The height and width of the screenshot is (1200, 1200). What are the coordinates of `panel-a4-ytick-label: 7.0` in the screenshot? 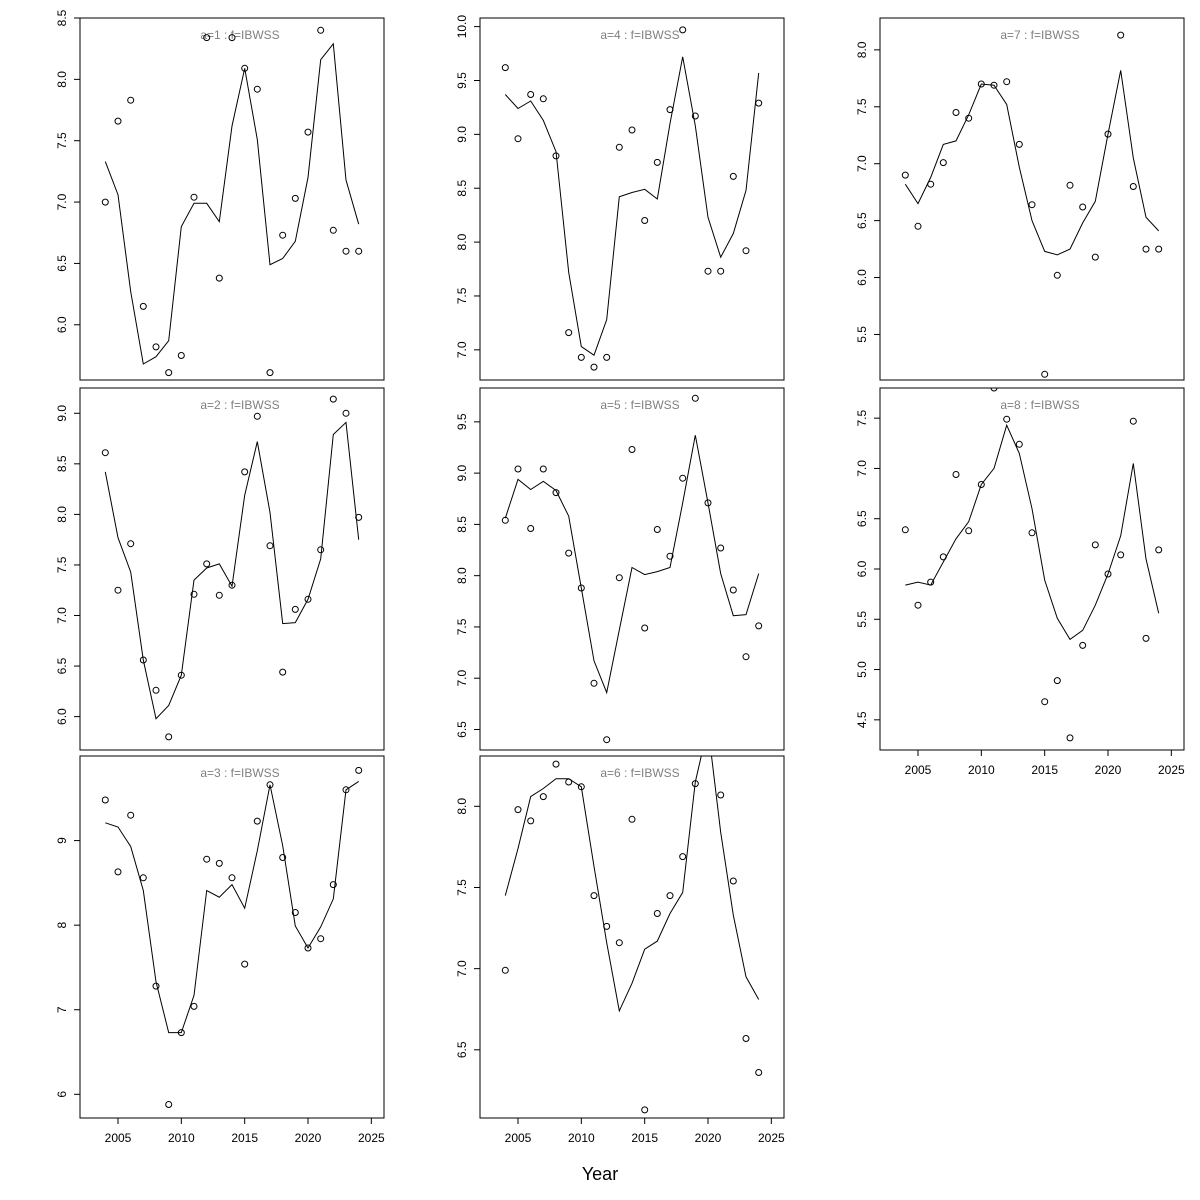 It's located at (462, 349).